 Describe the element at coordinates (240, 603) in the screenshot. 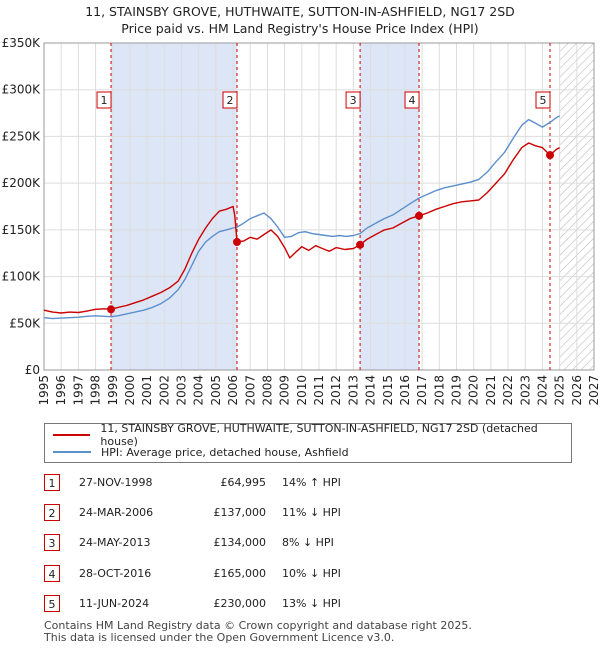

I see `sale-price: £230,000` at that location.